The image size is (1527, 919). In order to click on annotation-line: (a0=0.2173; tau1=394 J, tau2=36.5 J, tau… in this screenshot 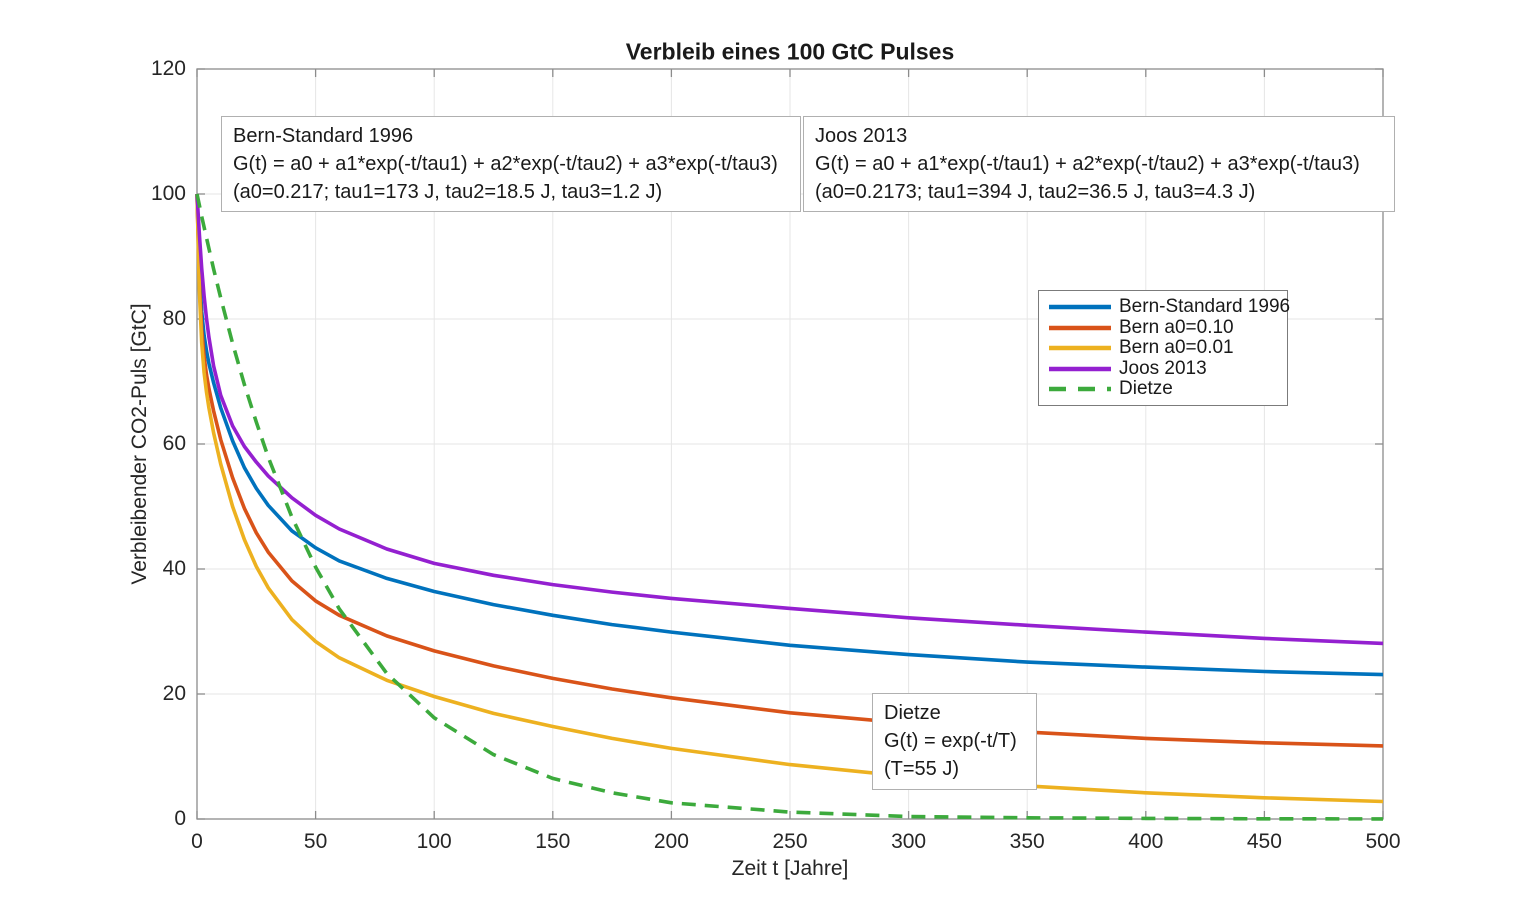, I will do `click(1035, 192)`.